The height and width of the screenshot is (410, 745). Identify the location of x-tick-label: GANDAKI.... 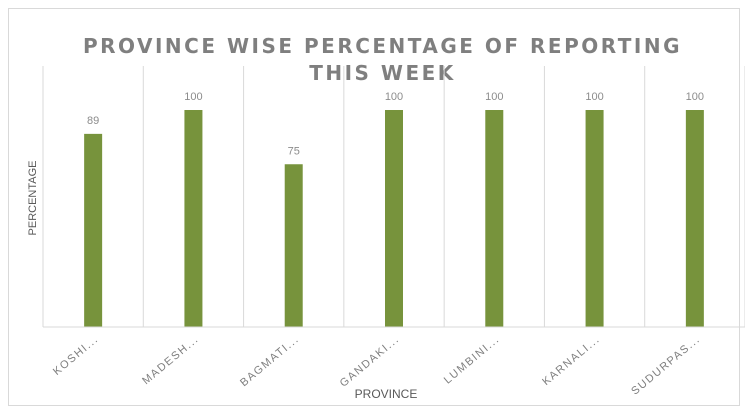
(370, 361).